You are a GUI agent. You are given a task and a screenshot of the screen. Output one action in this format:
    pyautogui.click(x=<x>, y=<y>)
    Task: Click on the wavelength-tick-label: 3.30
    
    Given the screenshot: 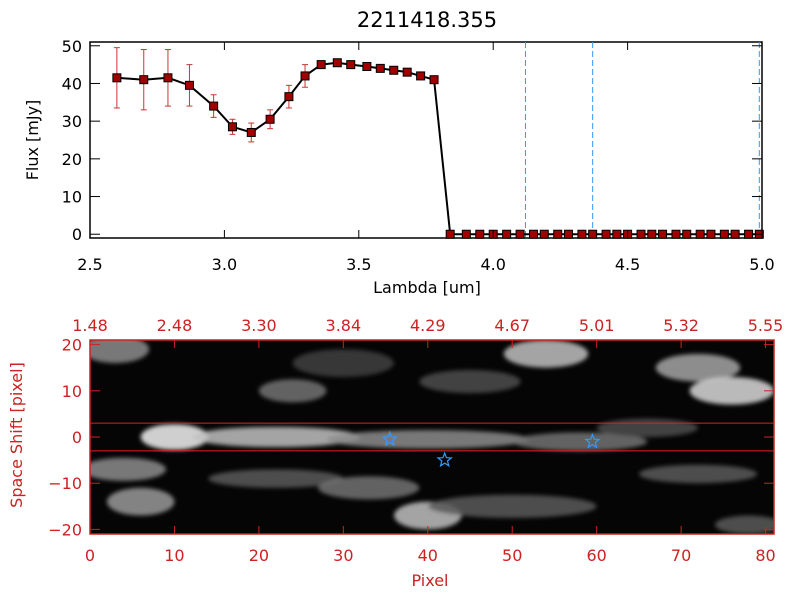 What is the action you would take?
    pyautogui.click(x=259, y=325)
    